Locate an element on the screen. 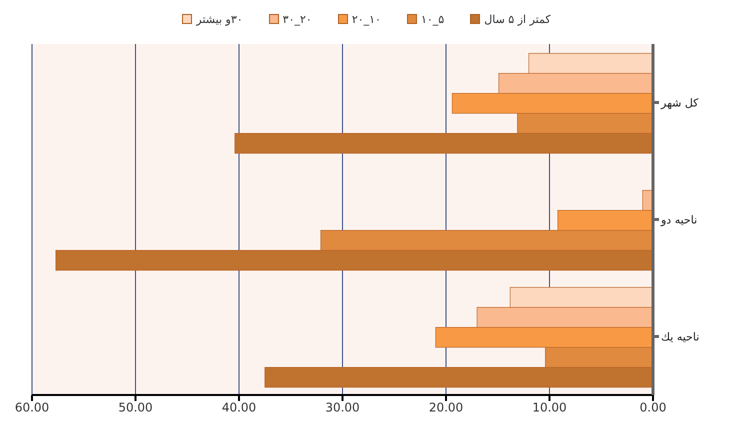  x-tick-label: 30.00 is located at coordinates (342, 407).